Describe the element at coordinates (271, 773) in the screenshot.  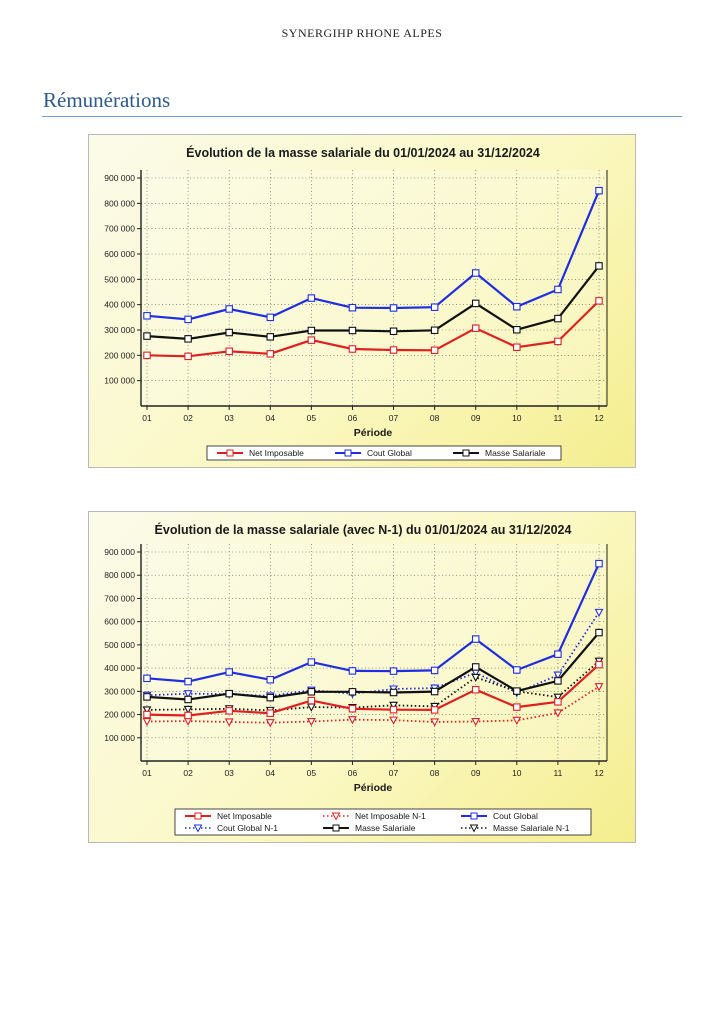
I see `chart-2-xtick-label: 04` at that location.